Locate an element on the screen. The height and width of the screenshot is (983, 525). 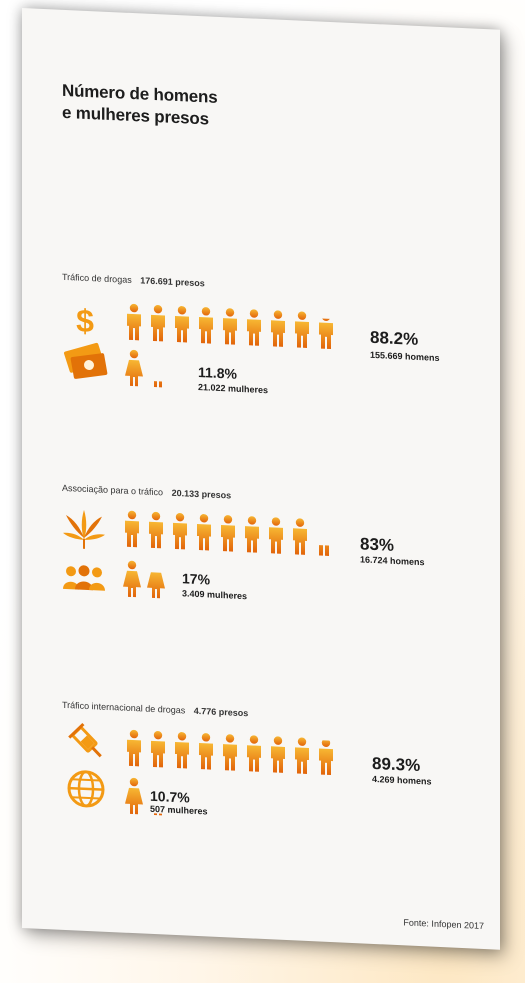
section-total: 4.776 presos is located at coordinates (221, 712).